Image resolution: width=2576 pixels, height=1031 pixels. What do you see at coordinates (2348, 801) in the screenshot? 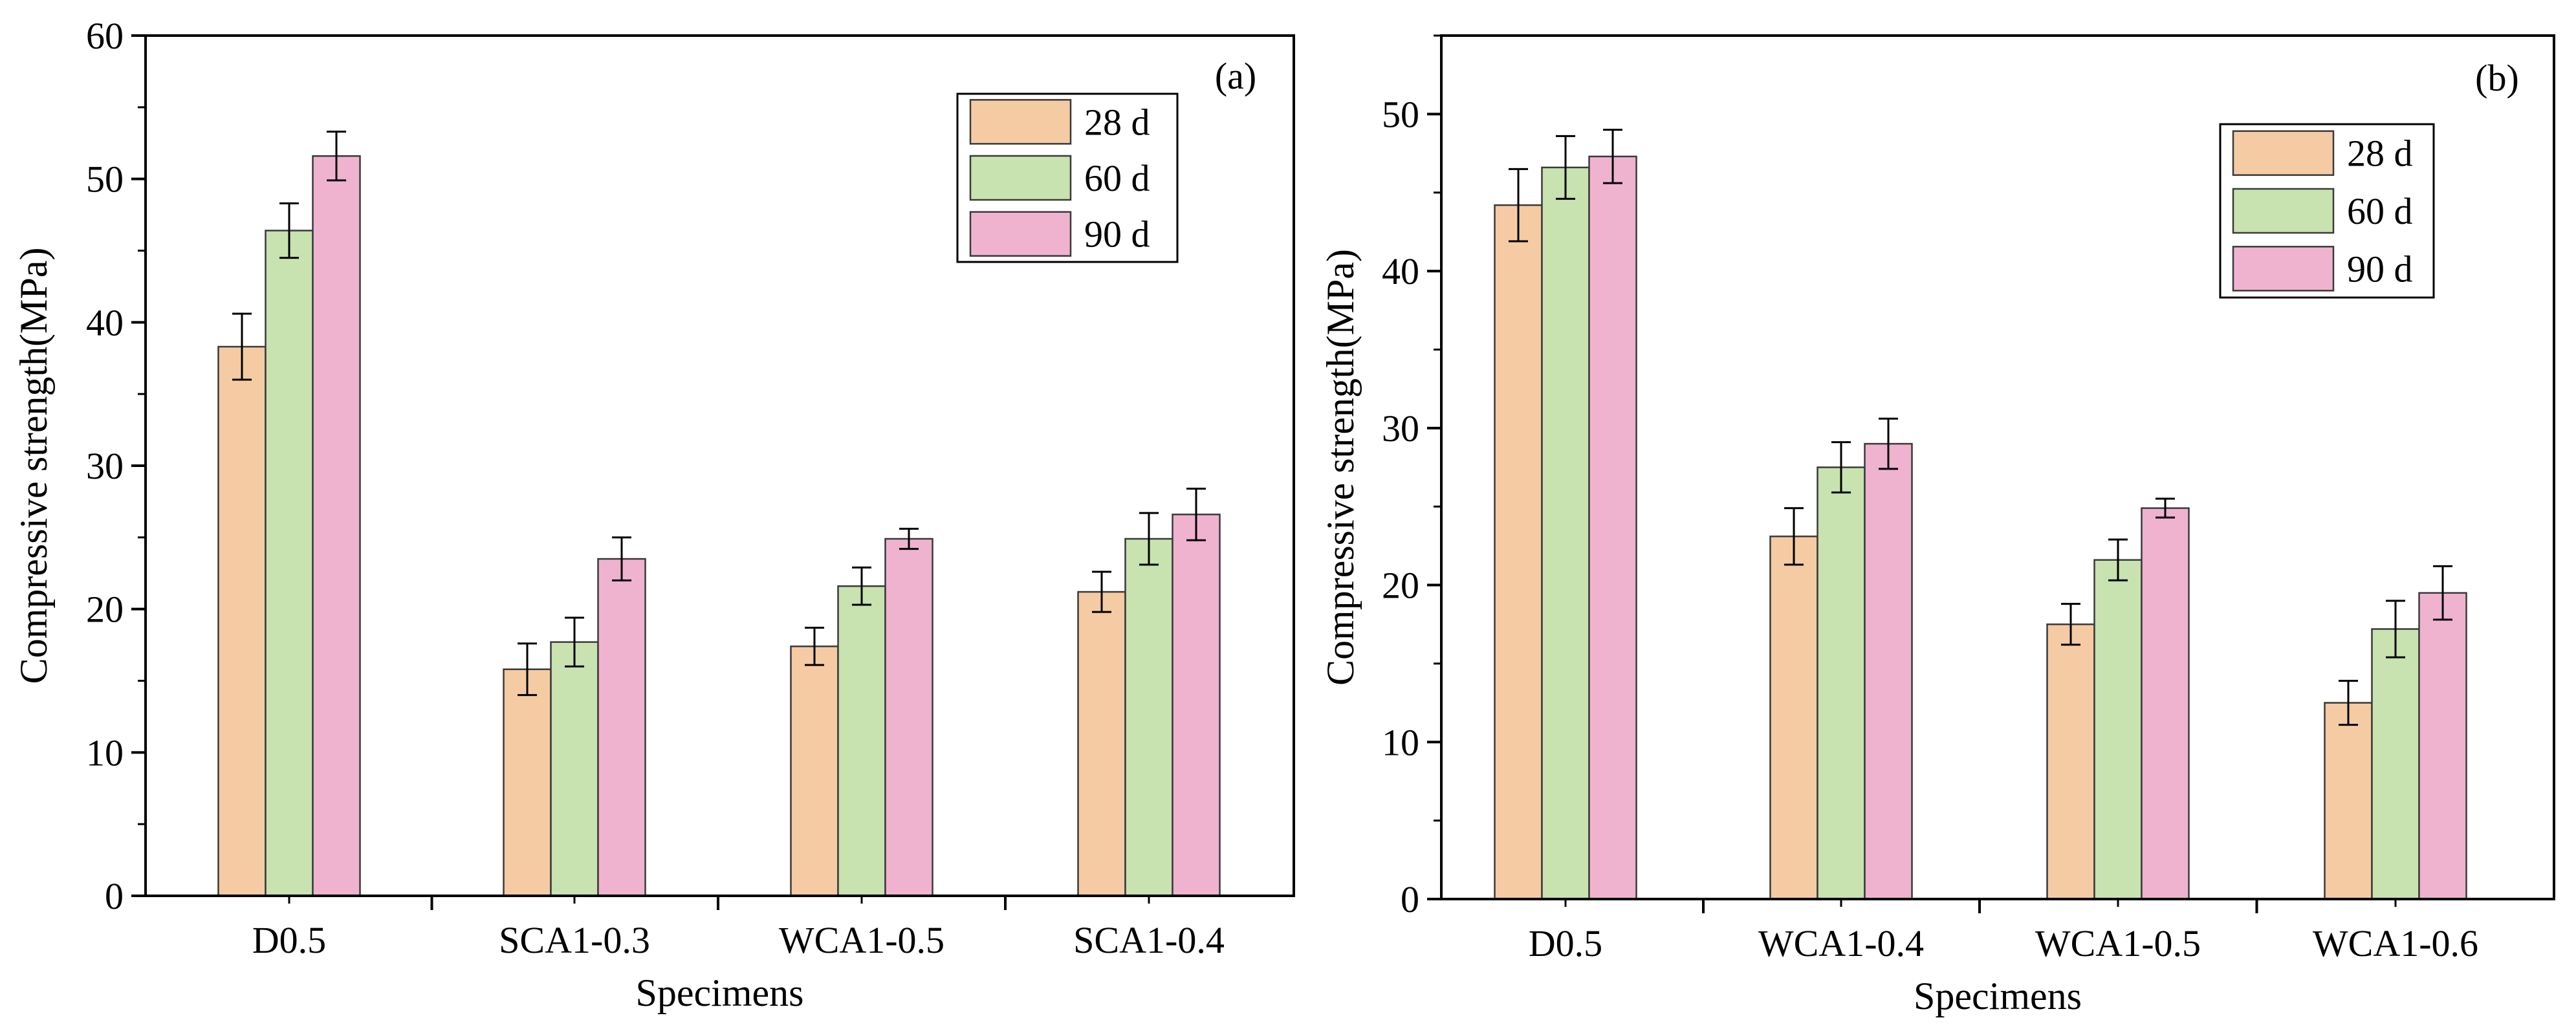
I see `bar-wca1-0-6-28-d` at bounding box center [2348, 801].